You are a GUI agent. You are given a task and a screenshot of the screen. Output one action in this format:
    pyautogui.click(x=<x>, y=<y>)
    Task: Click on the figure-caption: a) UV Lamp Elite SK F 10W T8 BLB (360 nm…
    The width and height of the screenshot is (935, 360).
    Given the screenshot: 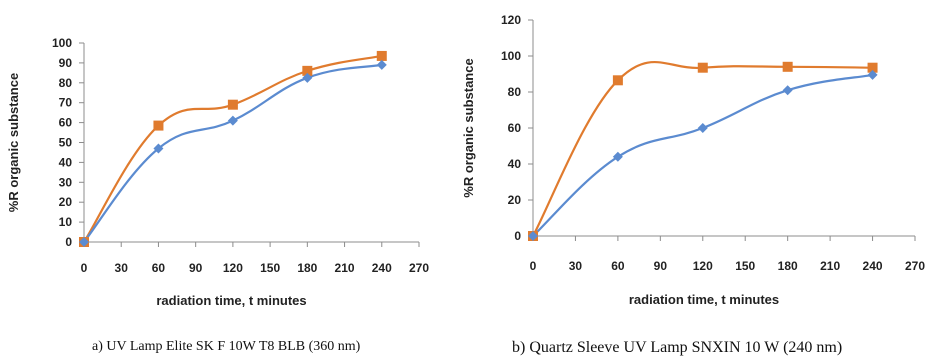 What is the action you would take?
    pyautogui.click(x=226, y=346)
    